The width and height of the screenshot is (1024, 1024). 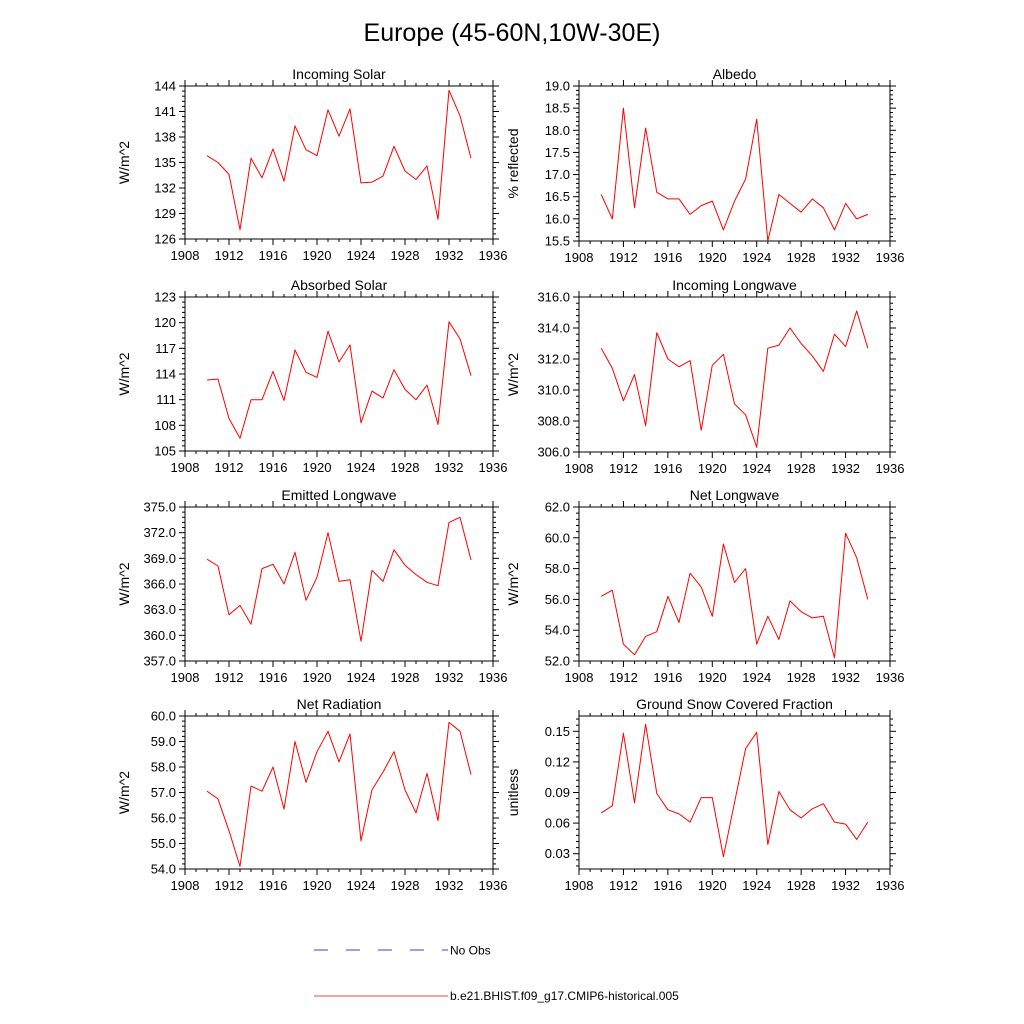 What do you see at coordinates (163, 818) in the screenshot?
I see `y-tick-label: 56.0` at bounding box center [163, 818].